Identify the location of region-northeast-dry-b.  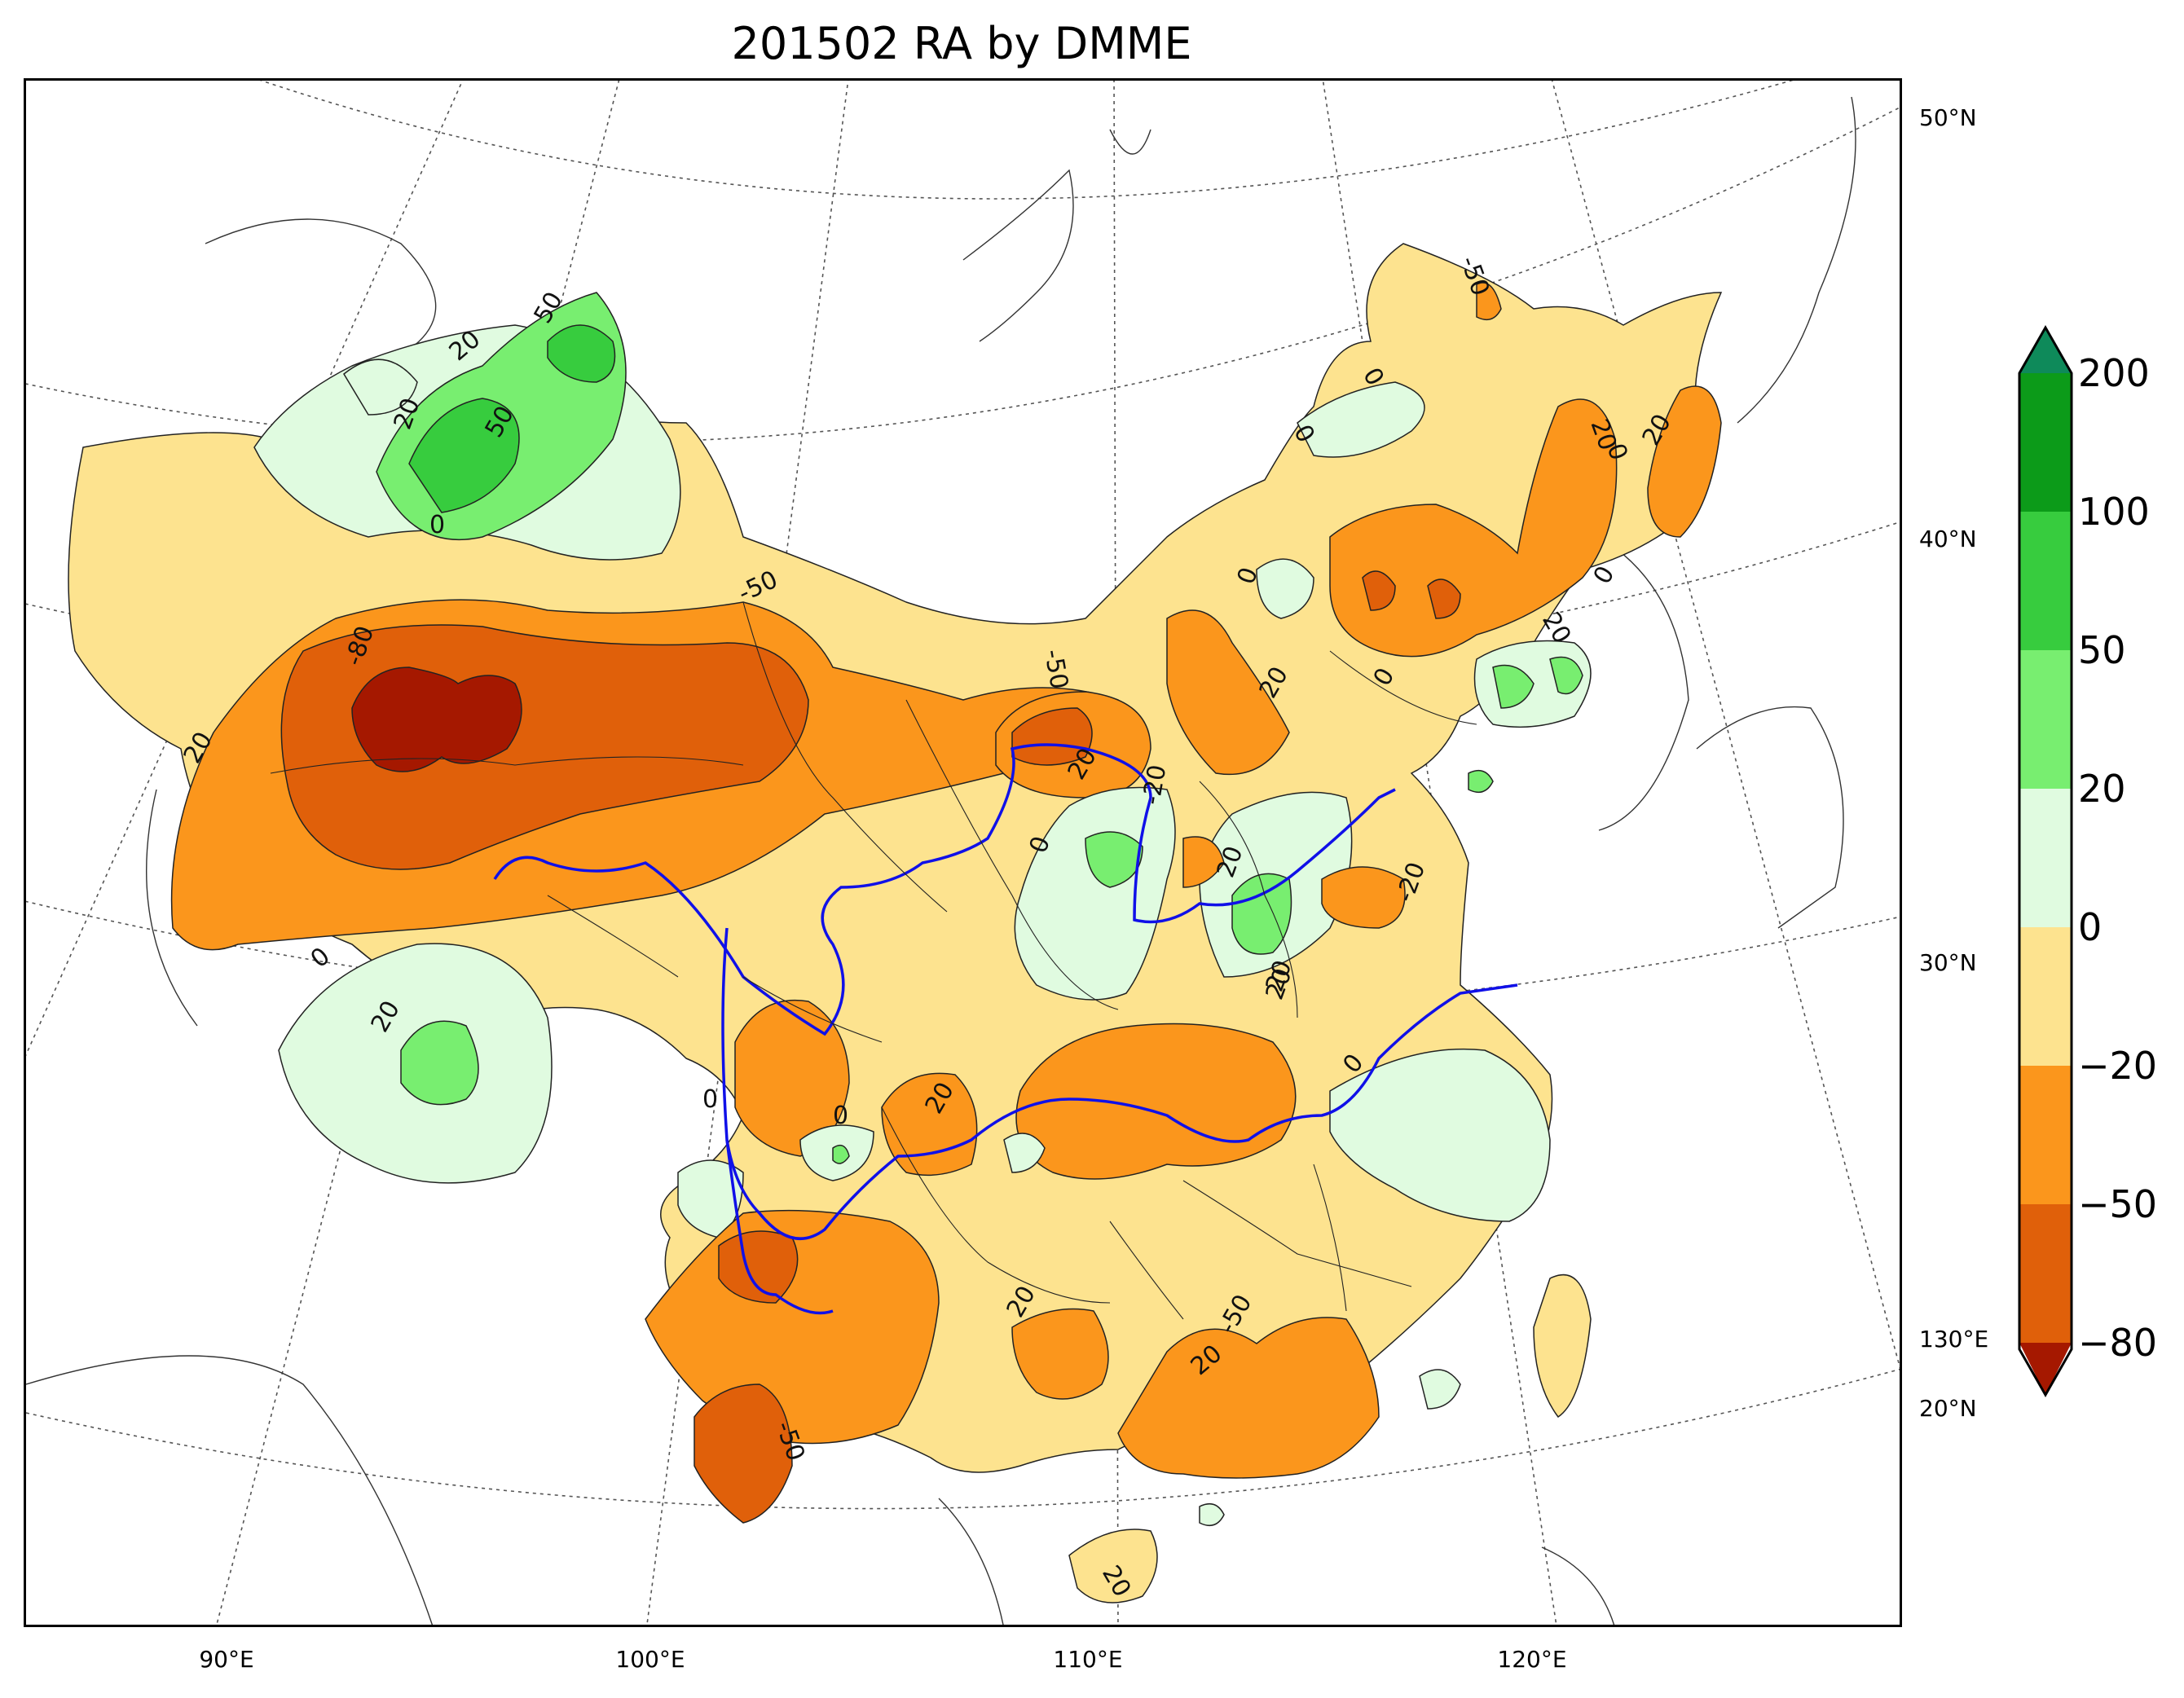
(1684, 461).